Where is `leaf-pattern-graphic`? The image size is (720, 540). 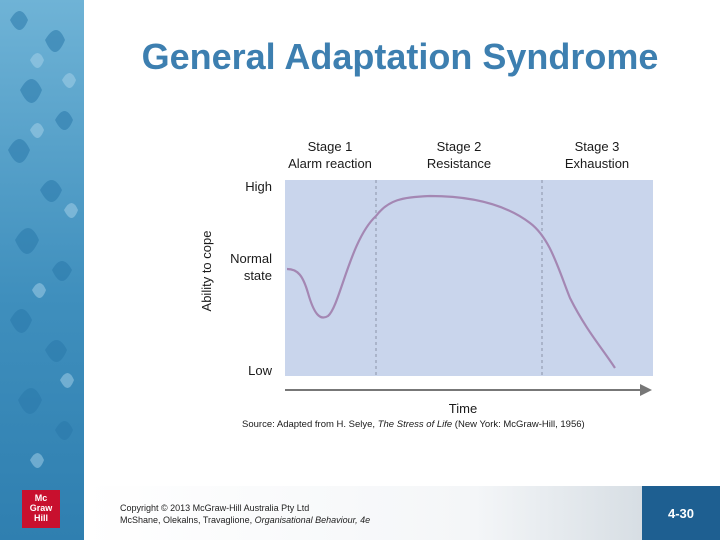 leaf-pattern-graphic is located at coordinates (43, 239).